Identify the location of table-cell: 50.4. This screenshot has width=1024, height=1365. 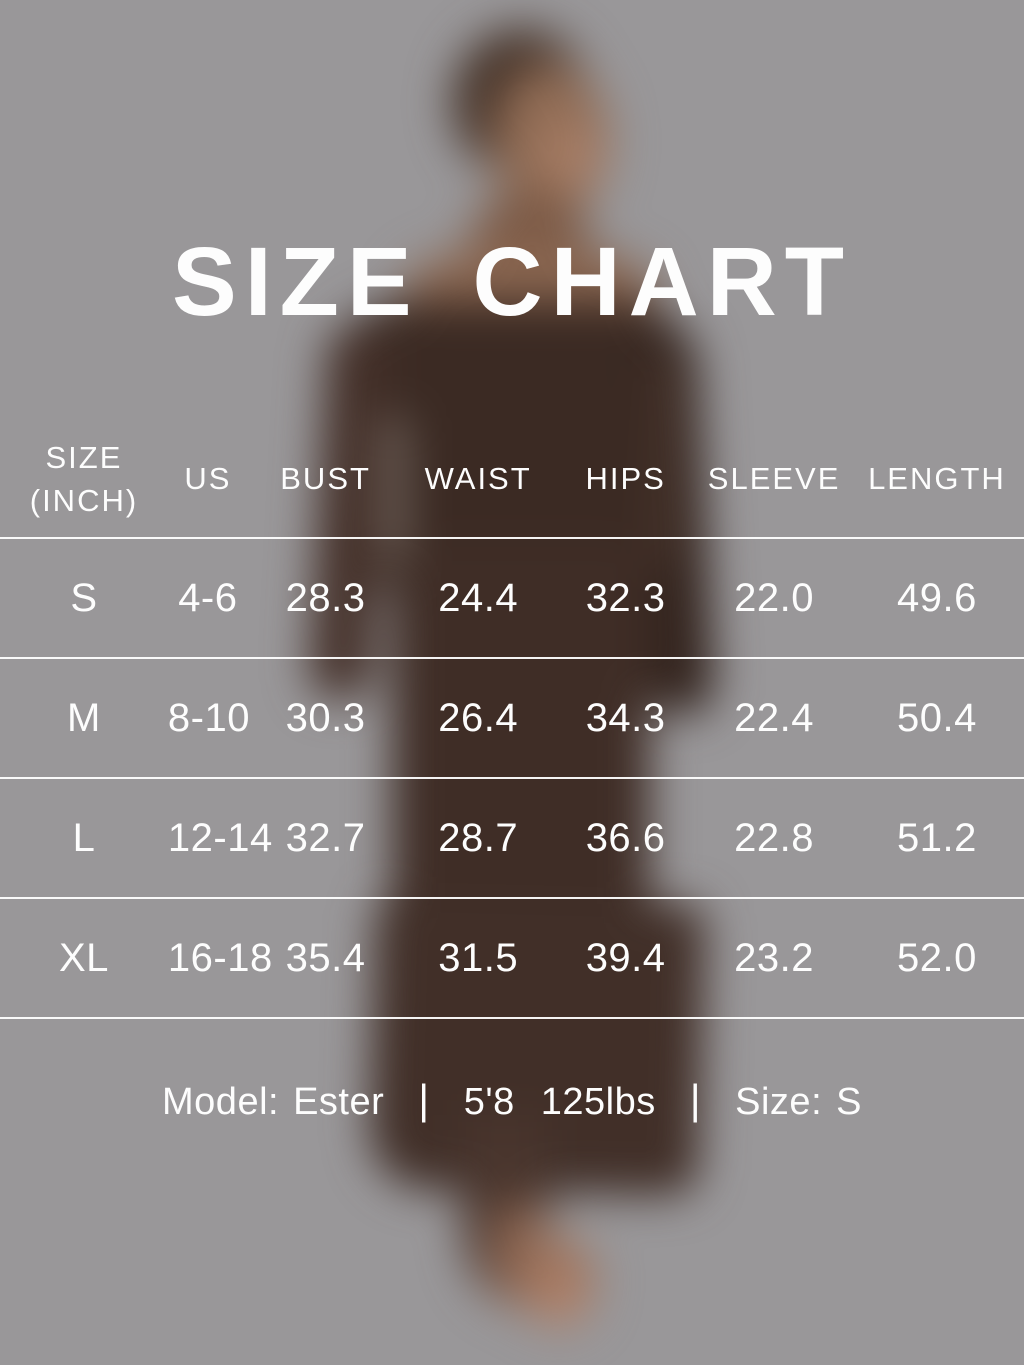
(936, 718).